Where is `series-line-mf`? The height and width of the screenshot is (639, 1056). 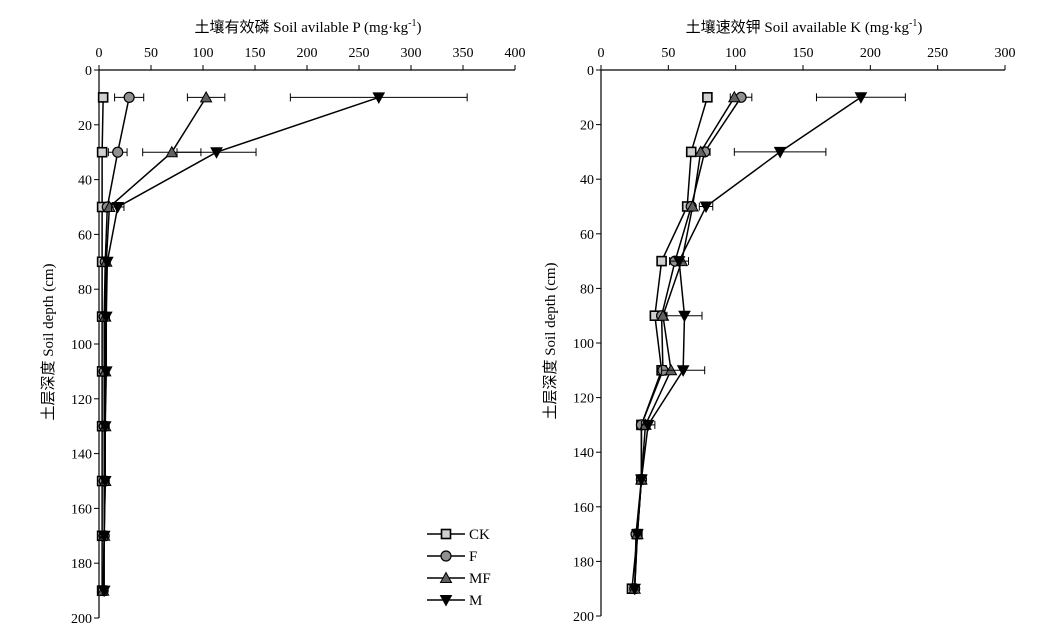
series-line-mf is located at coordinates (154, 344).